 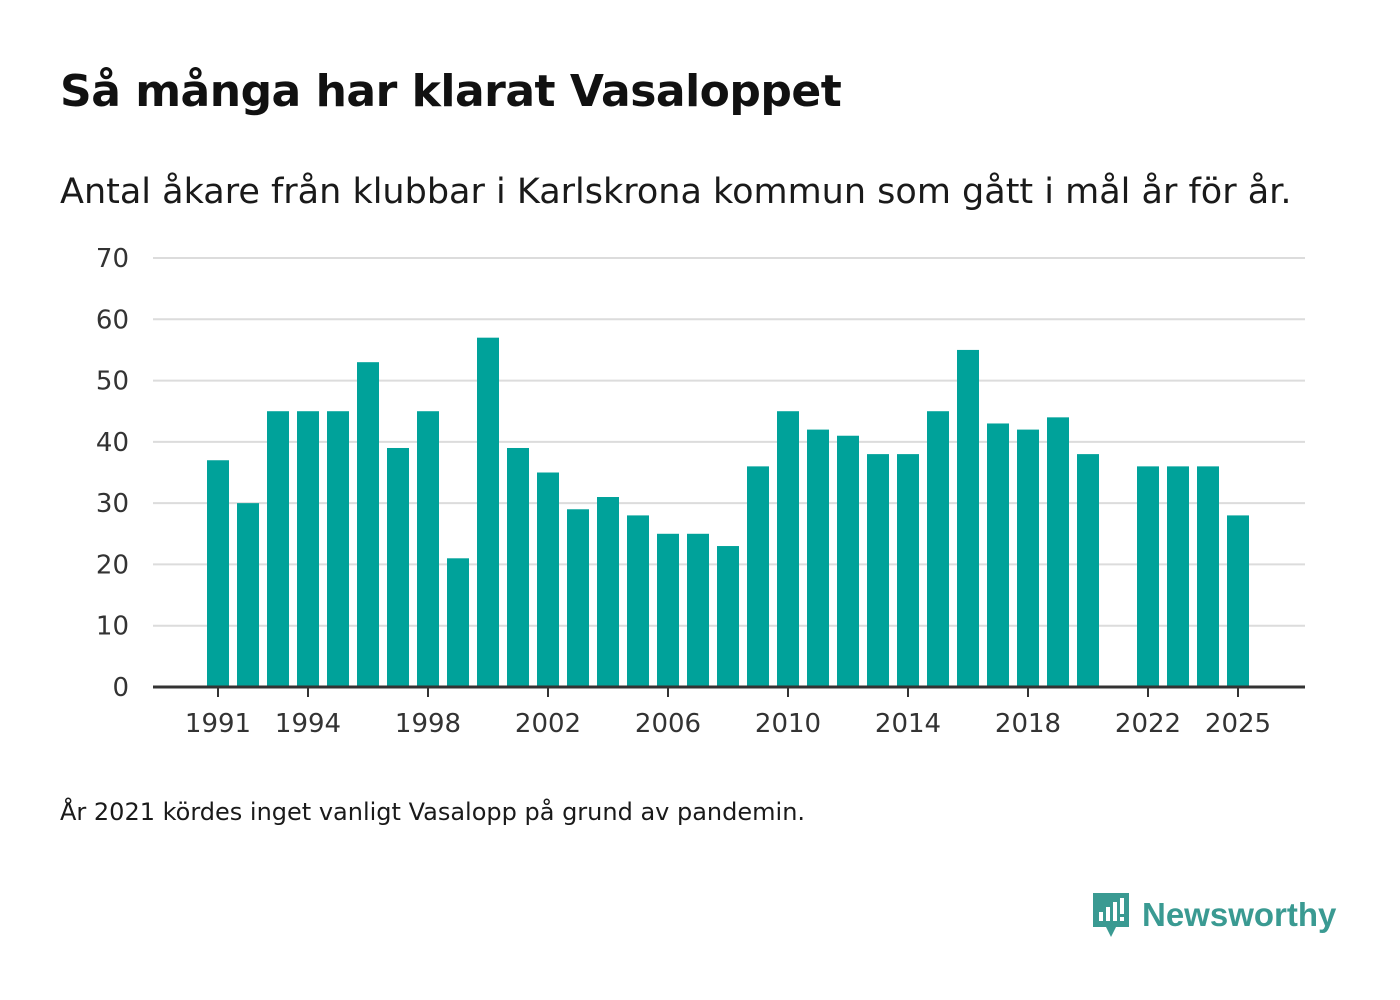 What do you see at coordinates (758, 576) in the screenshot?
I see `bar-2009` at bounding box center [758, 576].